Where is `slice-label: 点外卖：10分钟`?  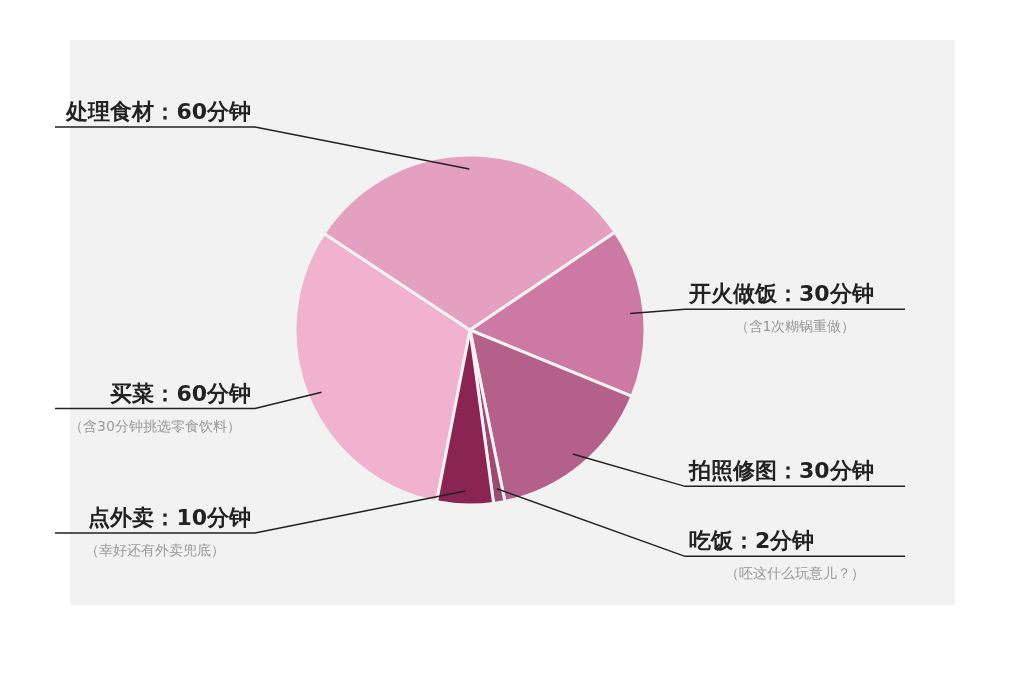
slice-label: 点外卖：10分钟 is located at coordinates (169, 517).